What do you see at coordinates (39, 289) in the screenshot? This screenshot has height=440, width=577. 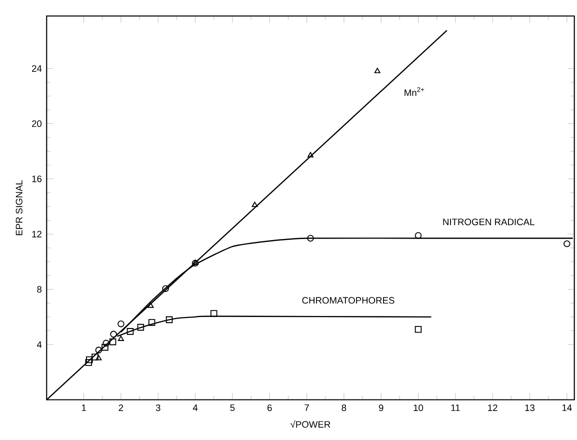 I see `y-tick-label: 8` at bounding box center [39, 289].